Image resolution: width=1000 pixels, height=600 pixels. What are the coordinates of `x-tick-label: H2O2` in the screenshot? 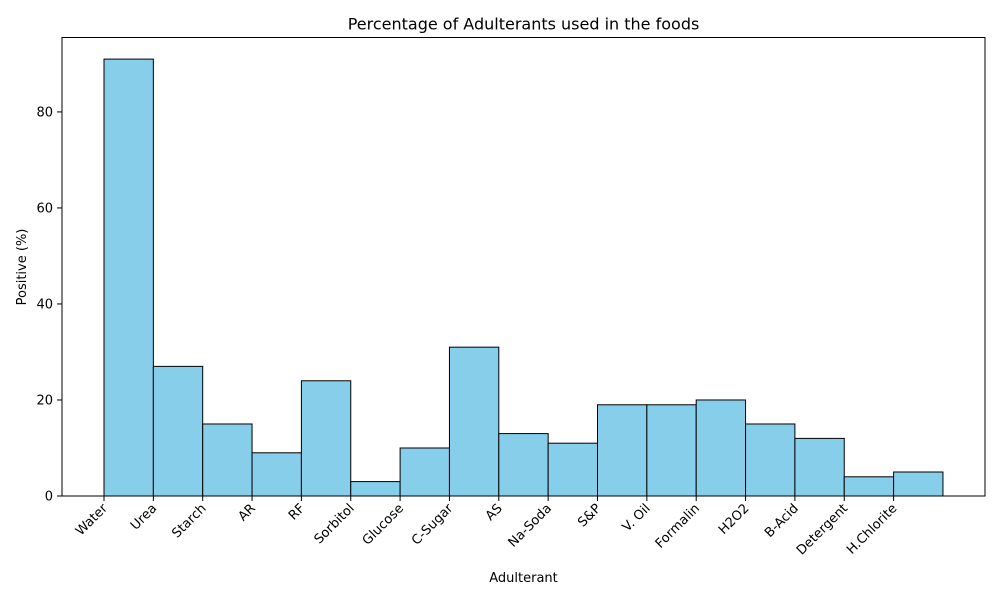 It's located at (734, 519).